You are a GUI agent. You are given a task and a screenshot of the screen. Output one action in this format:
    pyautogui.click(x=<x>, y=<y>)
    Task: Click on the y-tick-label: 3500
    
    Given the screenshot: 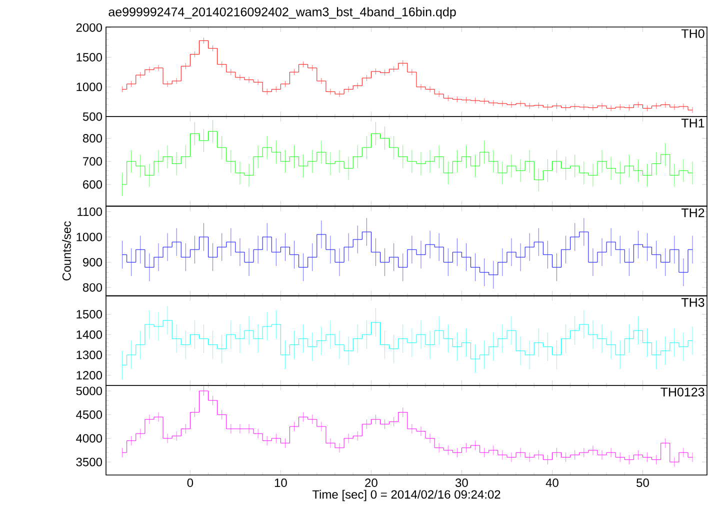 What is the action you would take?
    pyautogui.click(x=89, y=462)
    